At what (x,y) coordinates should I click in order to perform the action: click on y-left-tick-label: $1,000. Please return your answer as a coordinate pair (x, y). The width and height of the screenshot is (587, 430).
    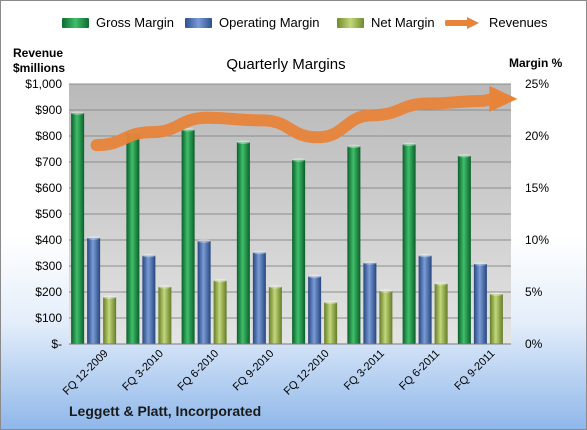
    Looking at the image, I should click on (43, 84).